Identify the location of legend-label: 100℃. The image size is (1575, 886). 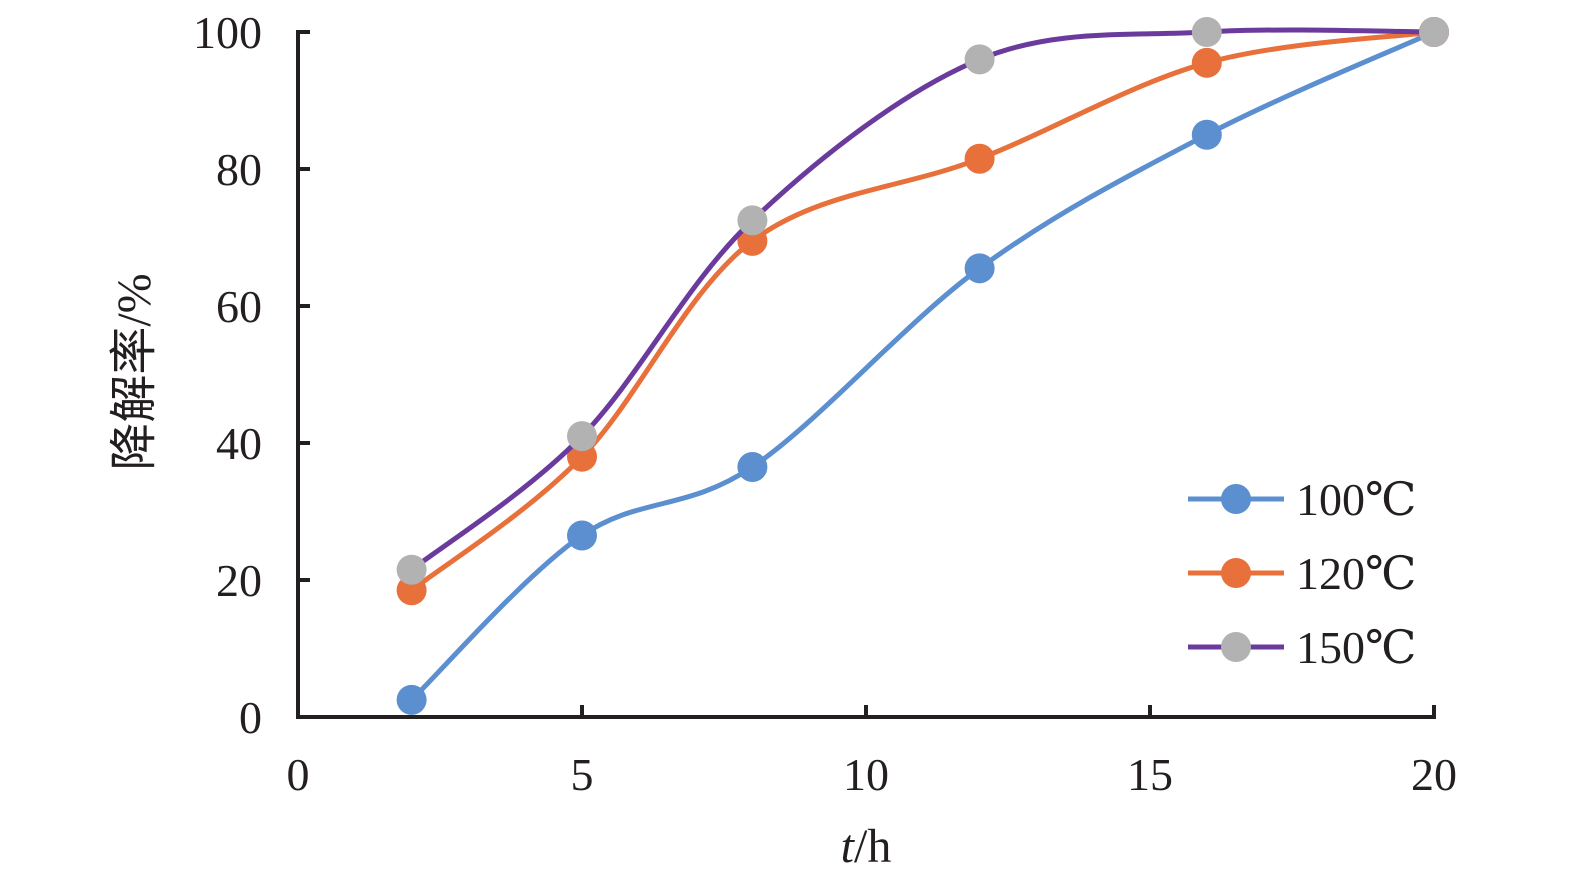
(1356, 499).